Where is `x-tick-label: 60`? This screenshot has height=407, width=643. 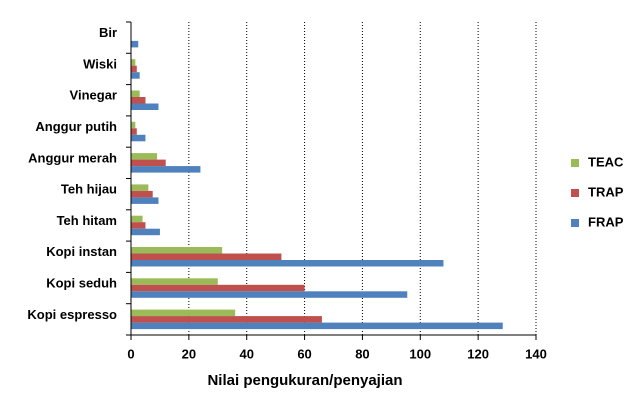
x-tick-label: 60 is located at coordinates (304, 353).